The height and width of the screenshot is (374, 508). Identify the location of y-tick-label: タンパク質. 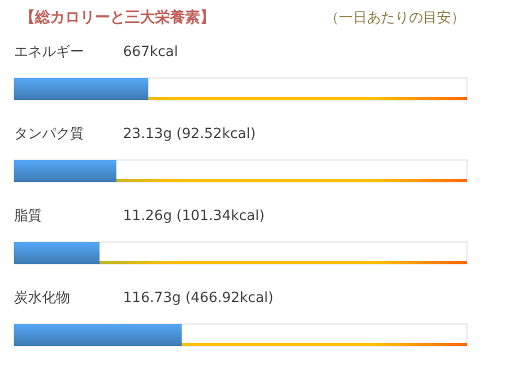
(49, 134).